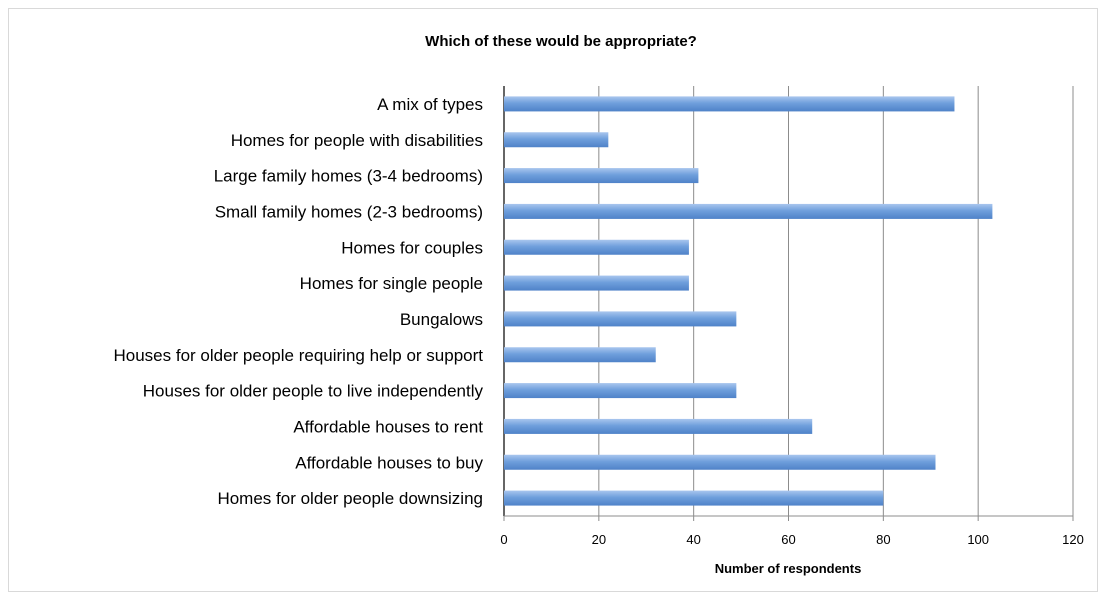 The image size is (1101, 596). I want to click on x-tick-label: 0, so click(503, 539).